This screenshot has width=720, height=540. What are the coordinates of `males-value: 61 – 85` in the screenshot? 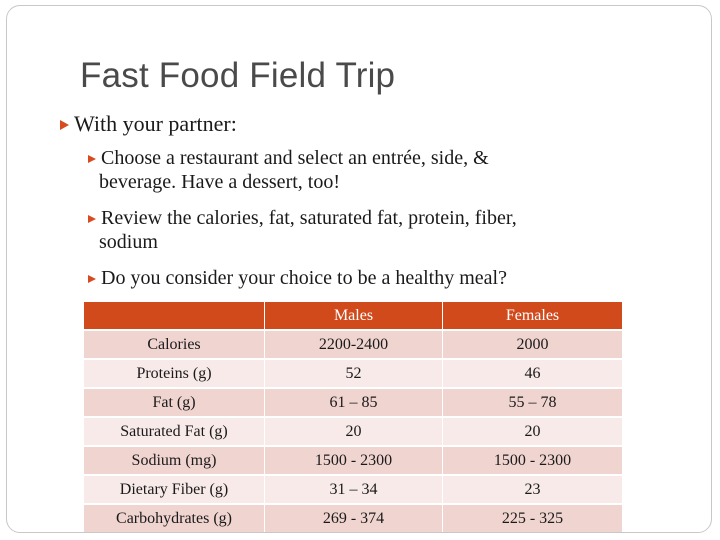 It's located at (353, 402).